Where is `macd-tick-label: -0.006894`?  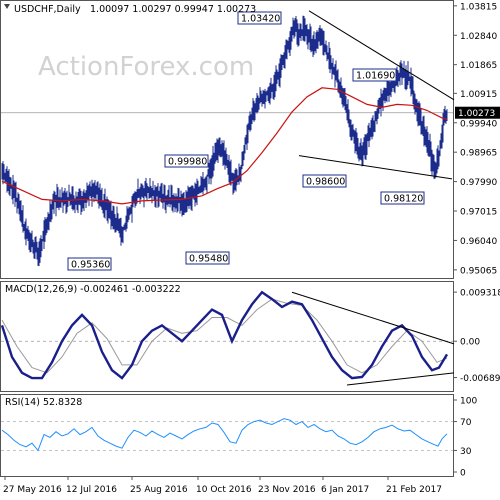 macd-tick-label: -0.006894 is located at coordinates (480, 379).